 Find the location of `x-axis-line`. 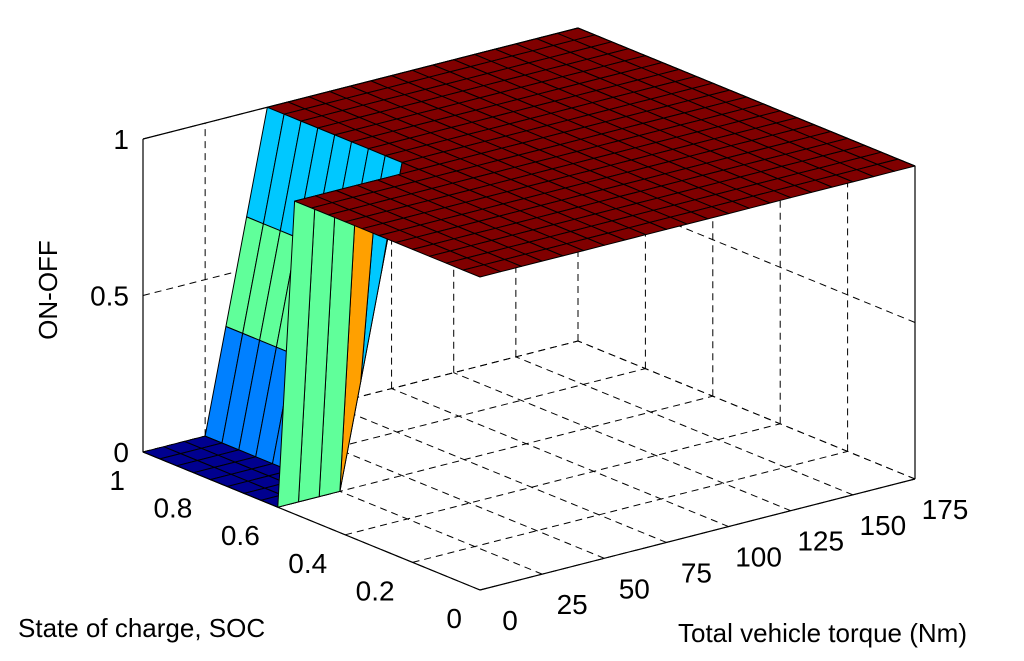

x-axis-line is located at coordinates (697, 534).